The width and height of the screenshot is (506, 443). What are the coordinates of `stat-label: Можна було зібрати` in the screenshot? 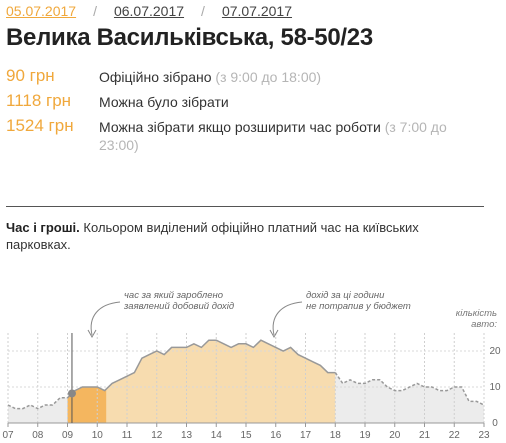 It's located at (281, 102).